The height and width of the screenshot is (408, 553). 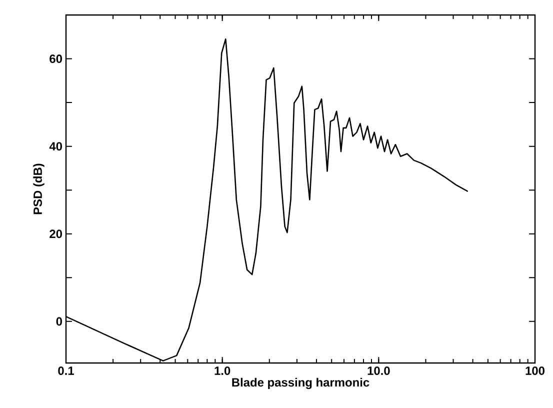 What do you see at coordinates (222, 370) in the screenshot?
I see `x-tick-label: 1.0` at bounding box center [222, 370].